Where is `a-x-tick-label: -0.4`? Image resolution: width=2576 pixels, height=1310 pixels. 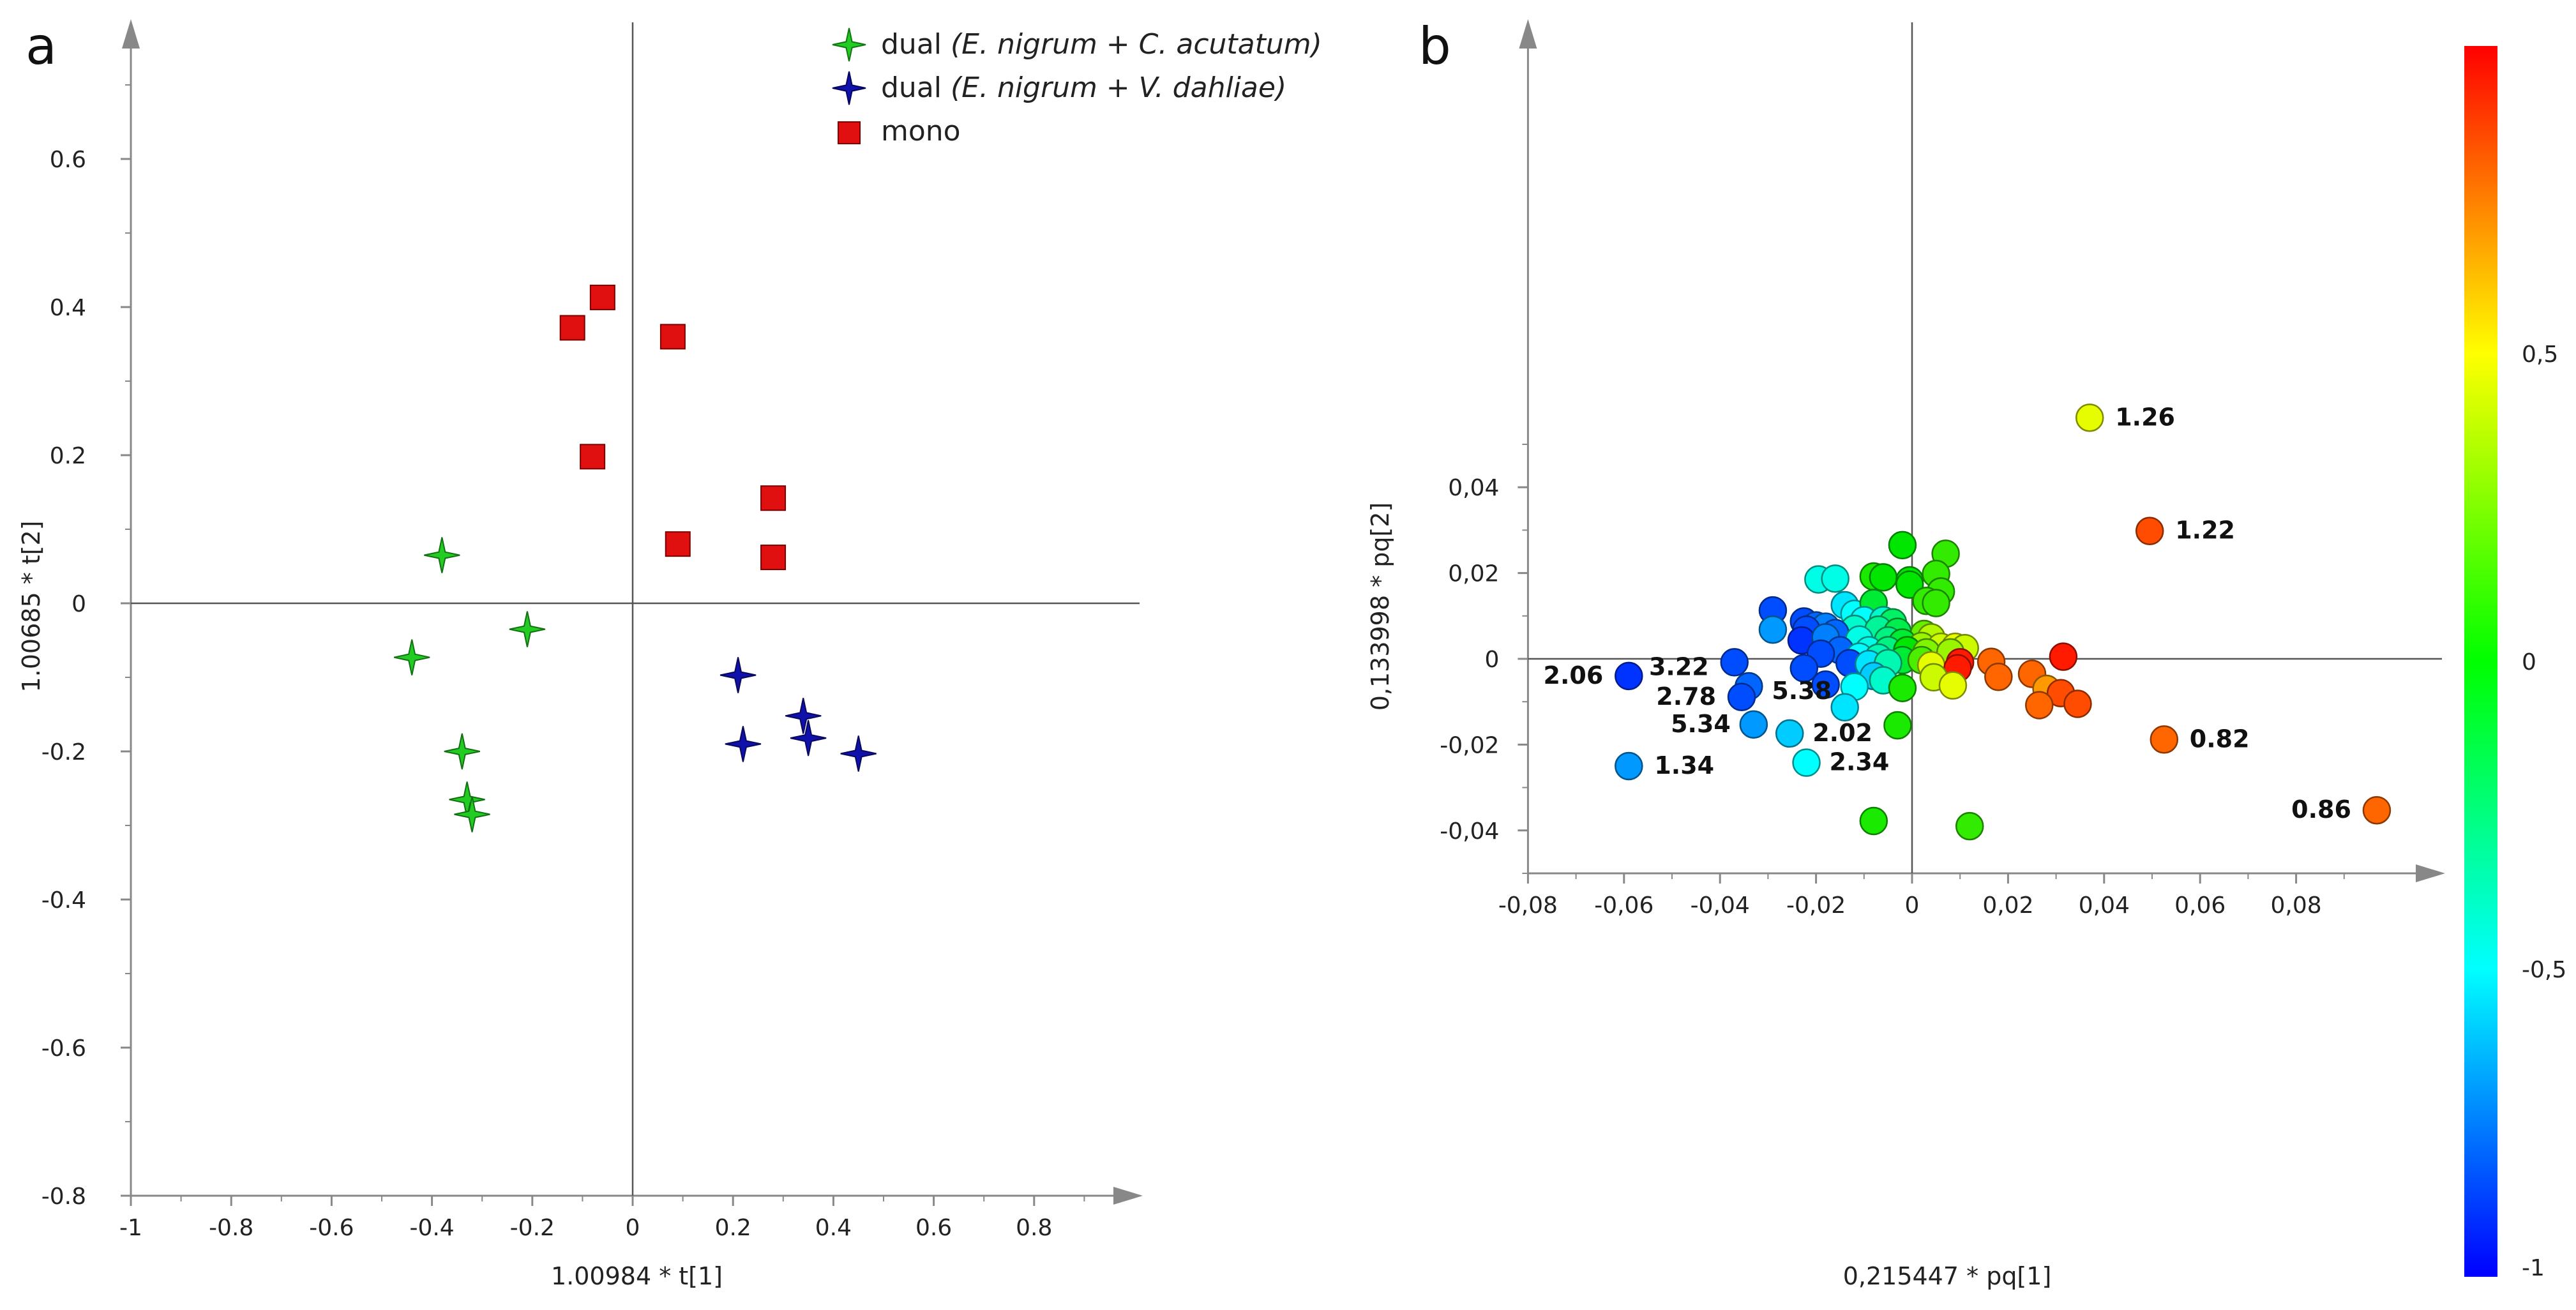 a-x-tick-label: -0.4 is located at coordinates (431, 1228).